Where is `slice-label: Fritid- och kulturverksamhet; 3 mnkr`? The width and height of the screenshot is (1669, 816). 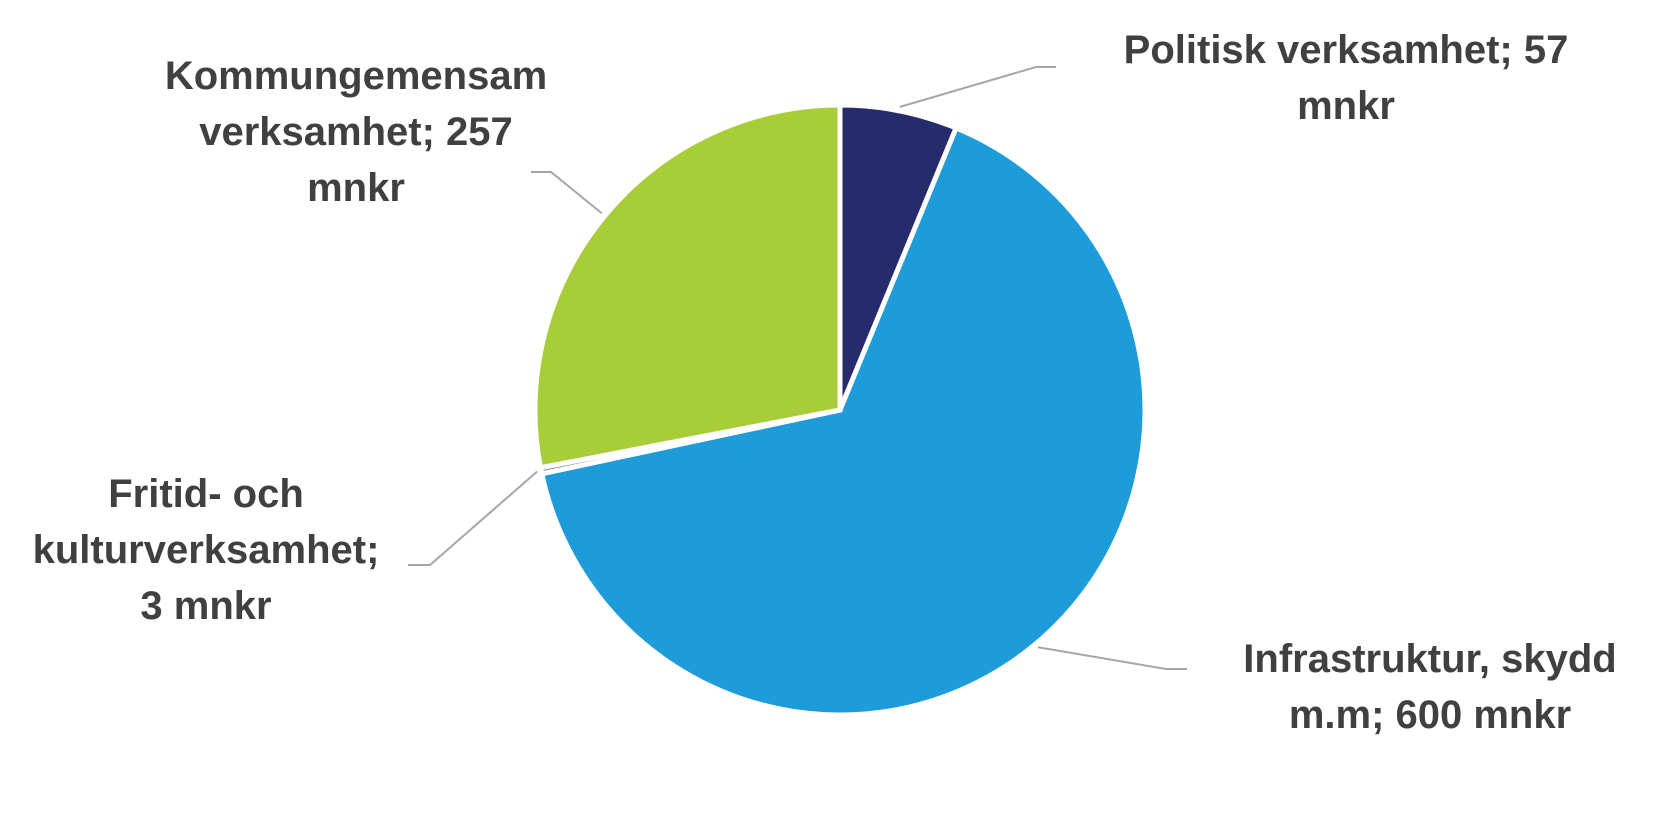
slice-label: Fritid- och kulturverksamhet; 3 mnkr is located at coordinates (206, 550).